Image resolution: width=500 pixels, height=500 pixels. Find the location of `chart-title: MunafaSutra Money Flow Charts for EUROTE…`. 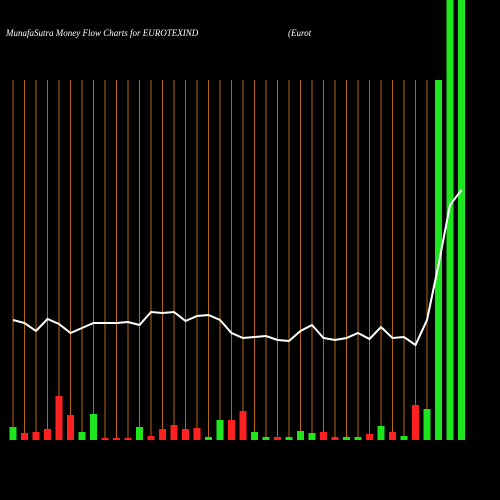

chart-title: MunafaSutra Money Flow Charts for EUROTE… is located at coordinates (102, 33).